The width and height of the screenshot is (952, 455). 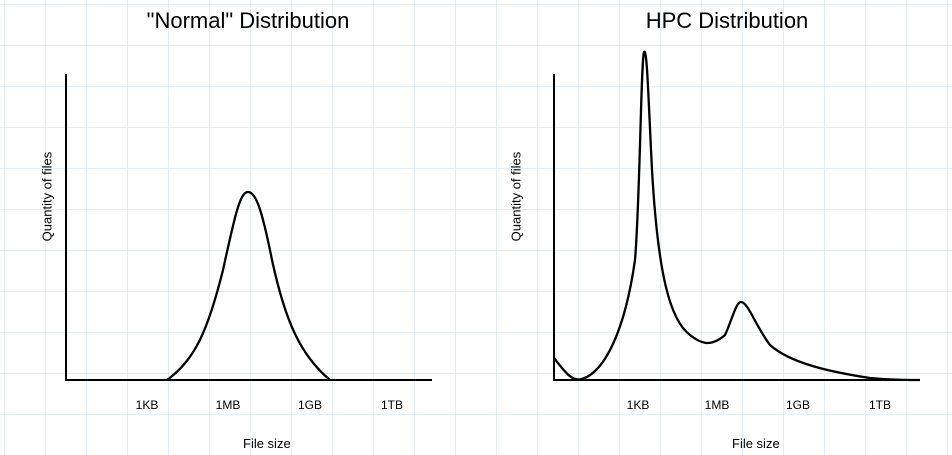 What do you see at coordinates (756, 443) in the screenshot?
I see `hpc-x-axis-label: File size` at bounding box center [756, 443].